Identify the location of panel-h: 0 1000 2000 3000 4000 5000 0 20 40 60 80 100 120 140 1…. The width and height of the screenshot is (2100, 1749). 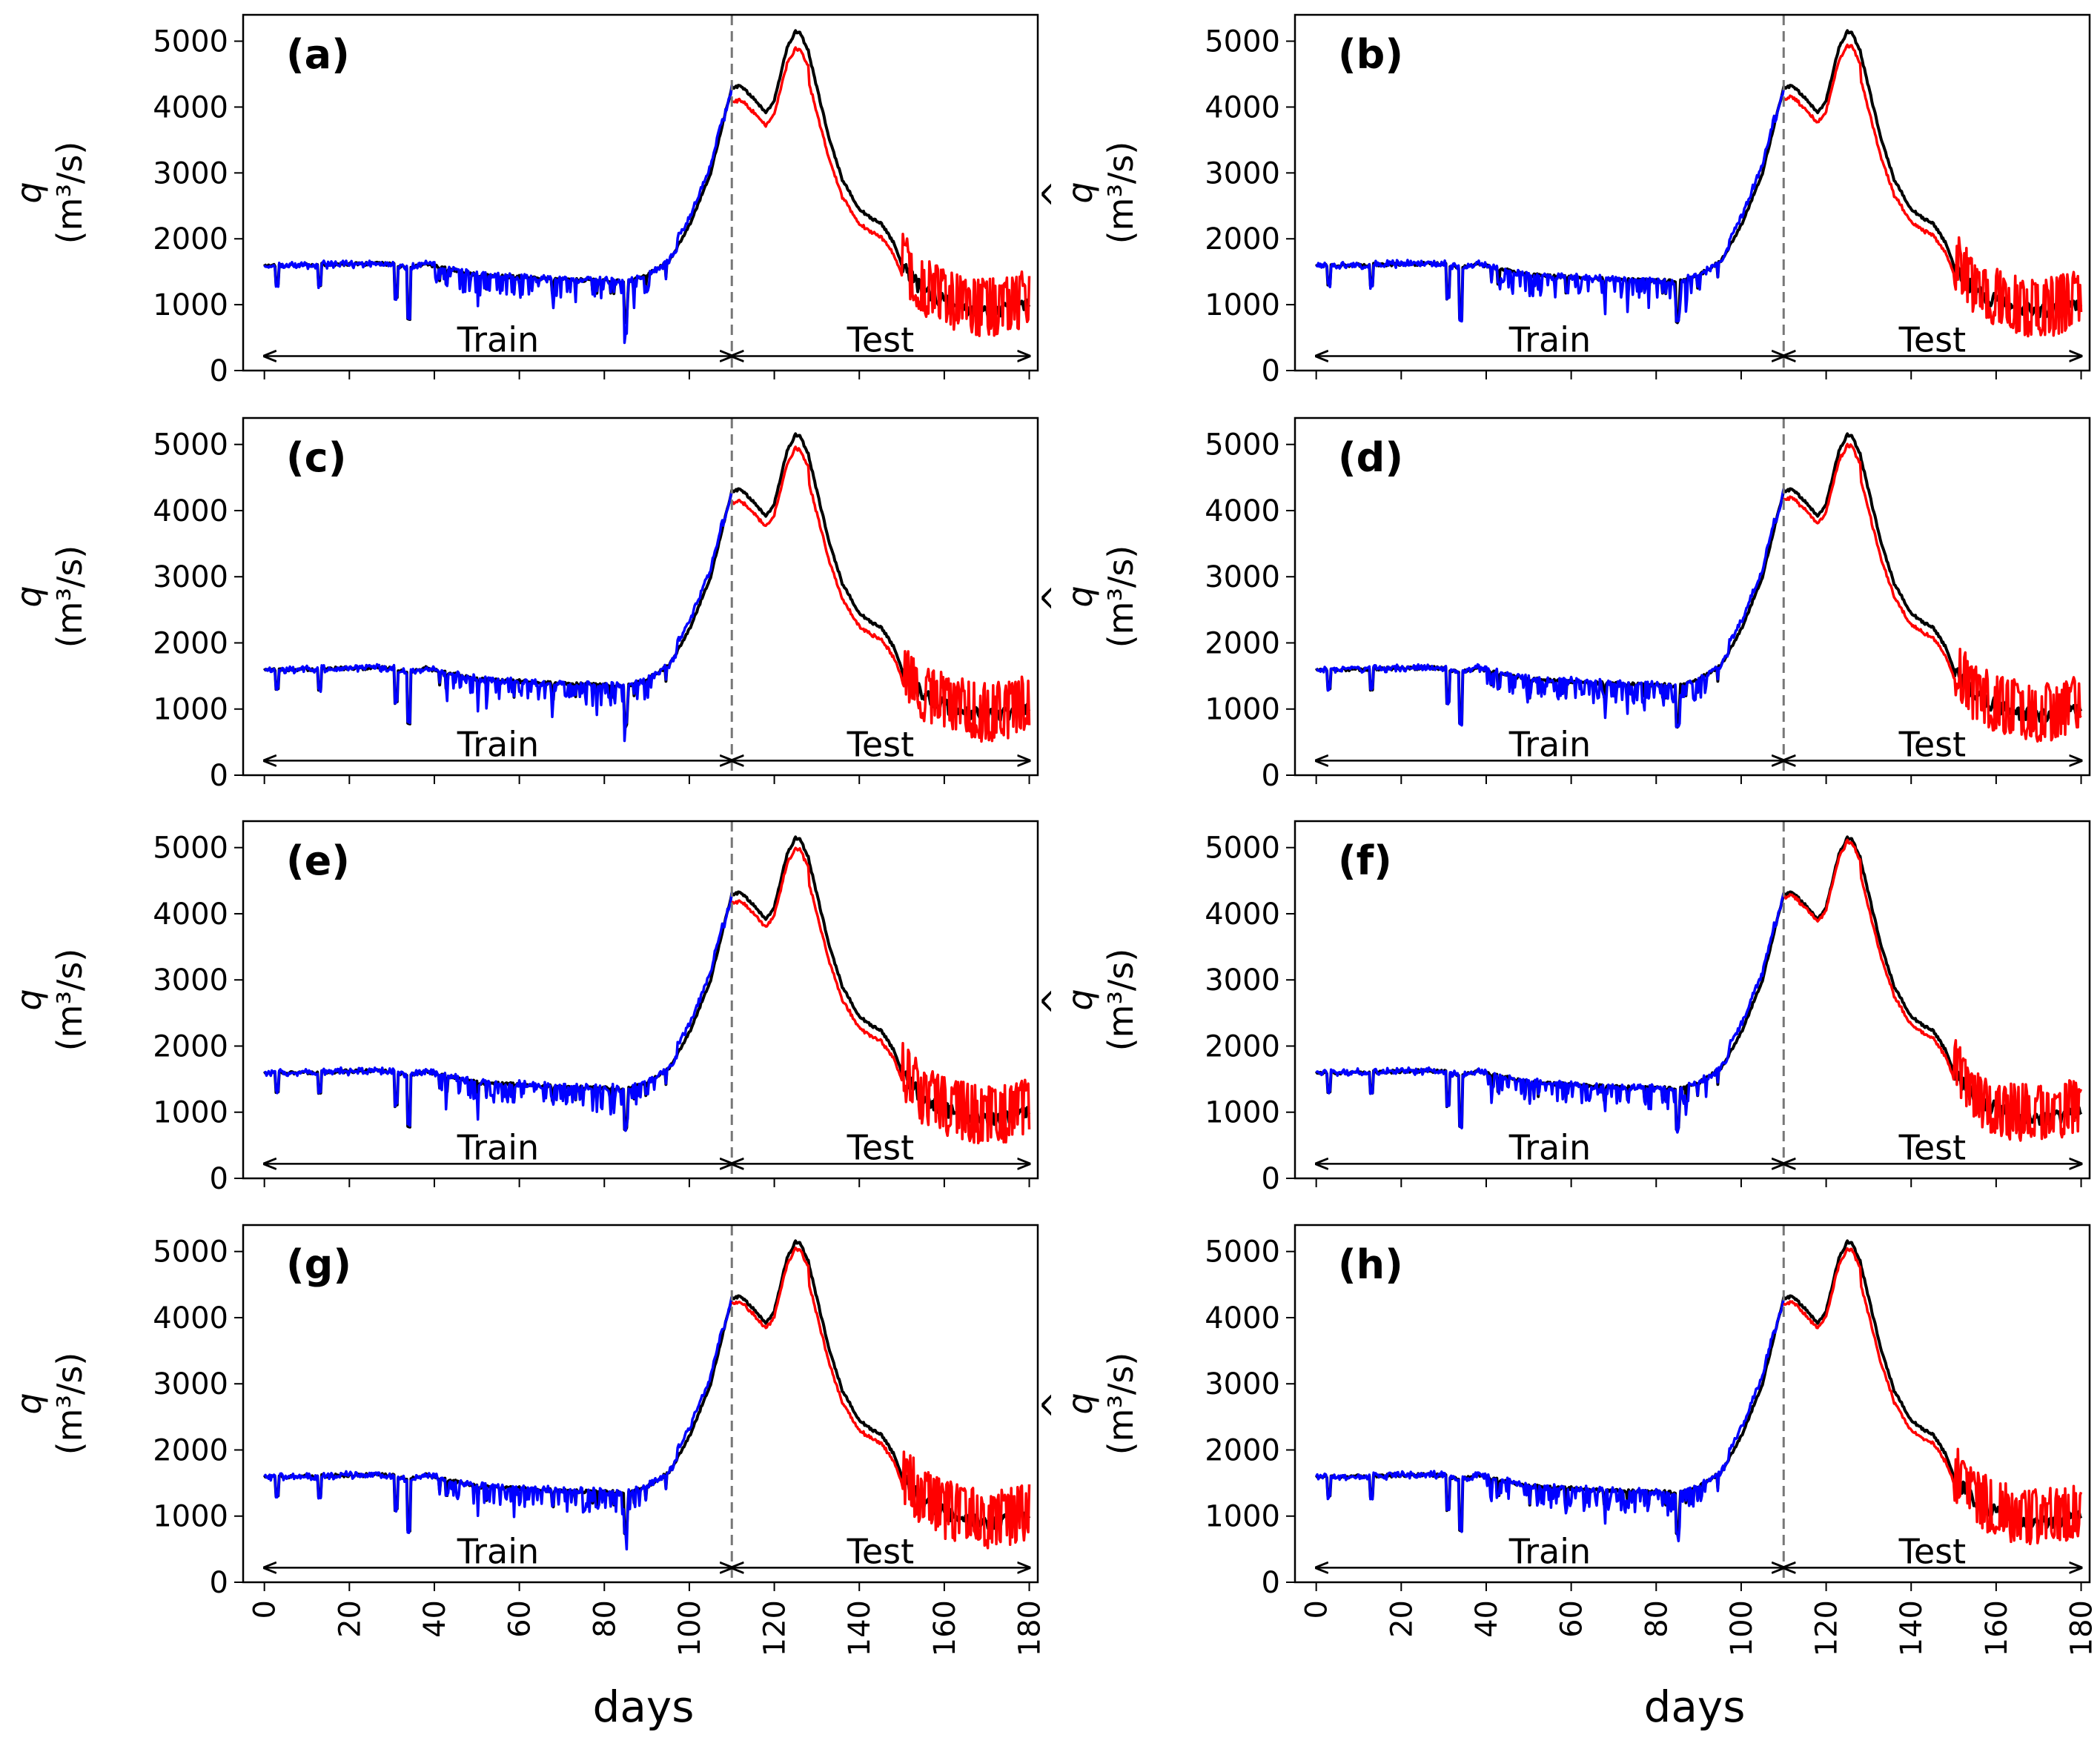
(1567, 1440).